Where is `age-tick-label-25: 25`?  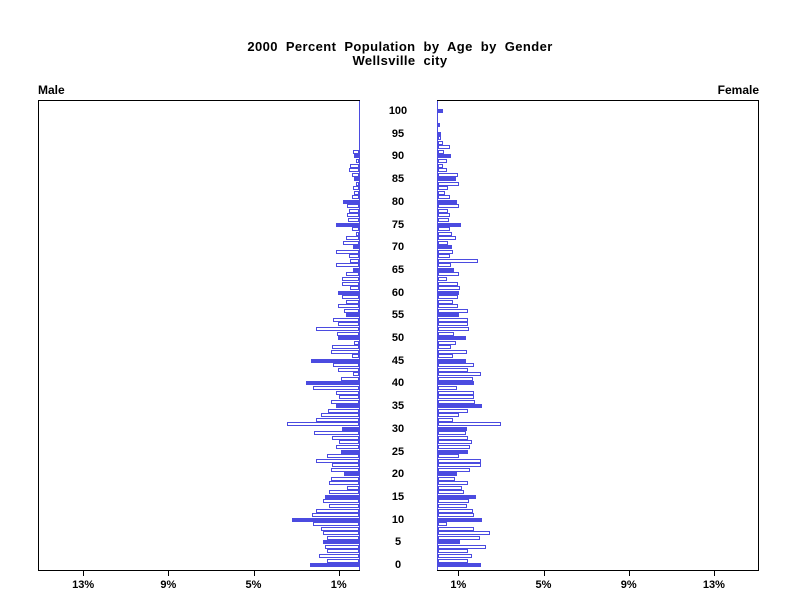 age-tick-label-25: 25 is located at coordinates (398, 451).